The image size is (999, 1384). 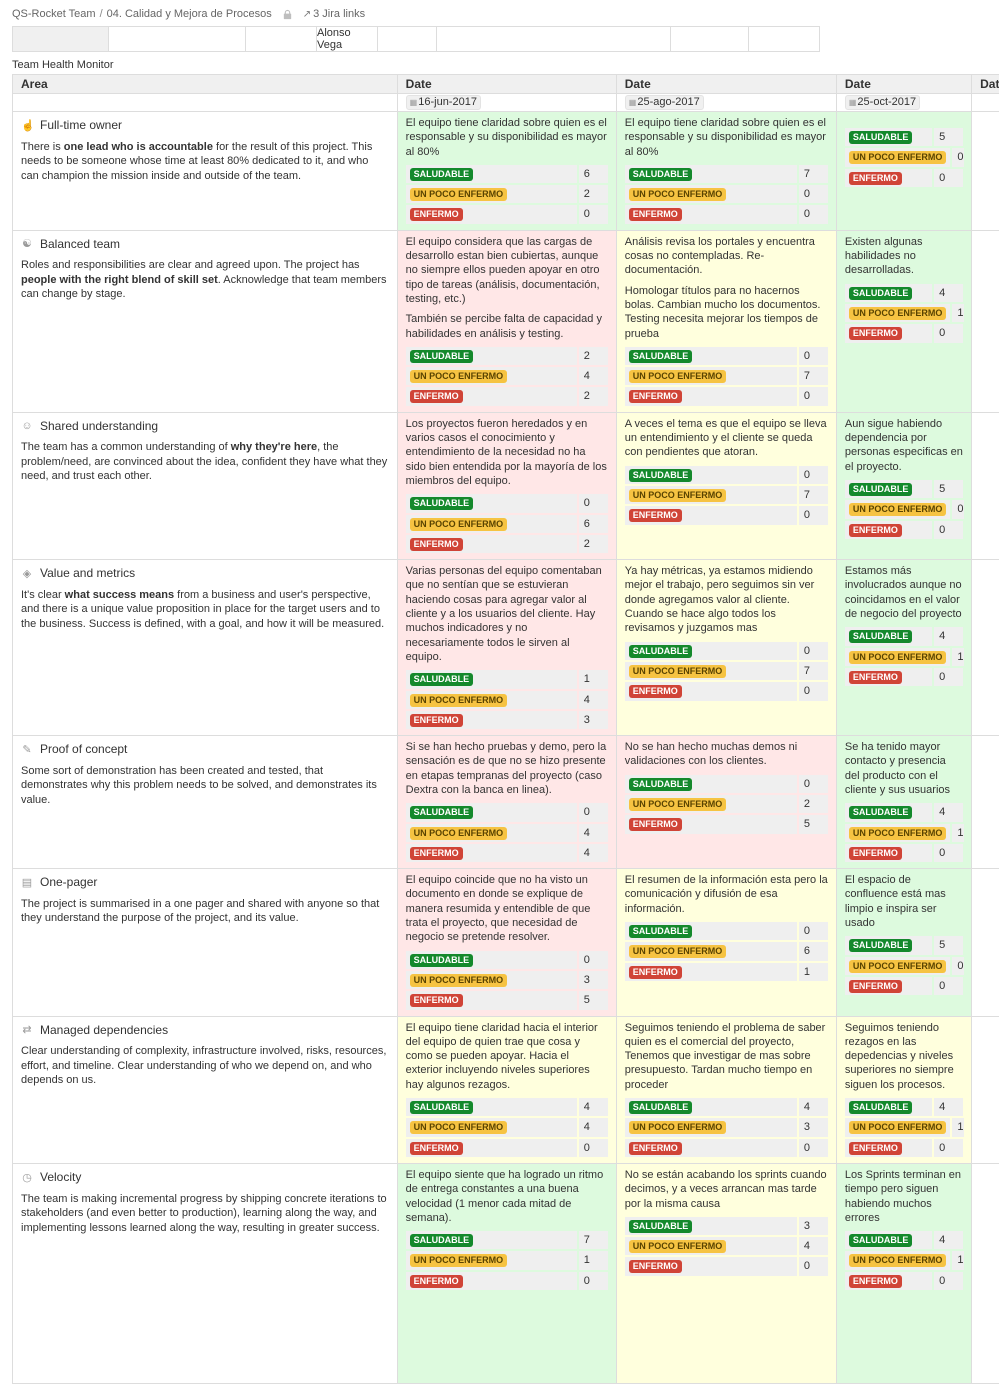 I want to click on status-count: 2, so click(x=593, y=194).